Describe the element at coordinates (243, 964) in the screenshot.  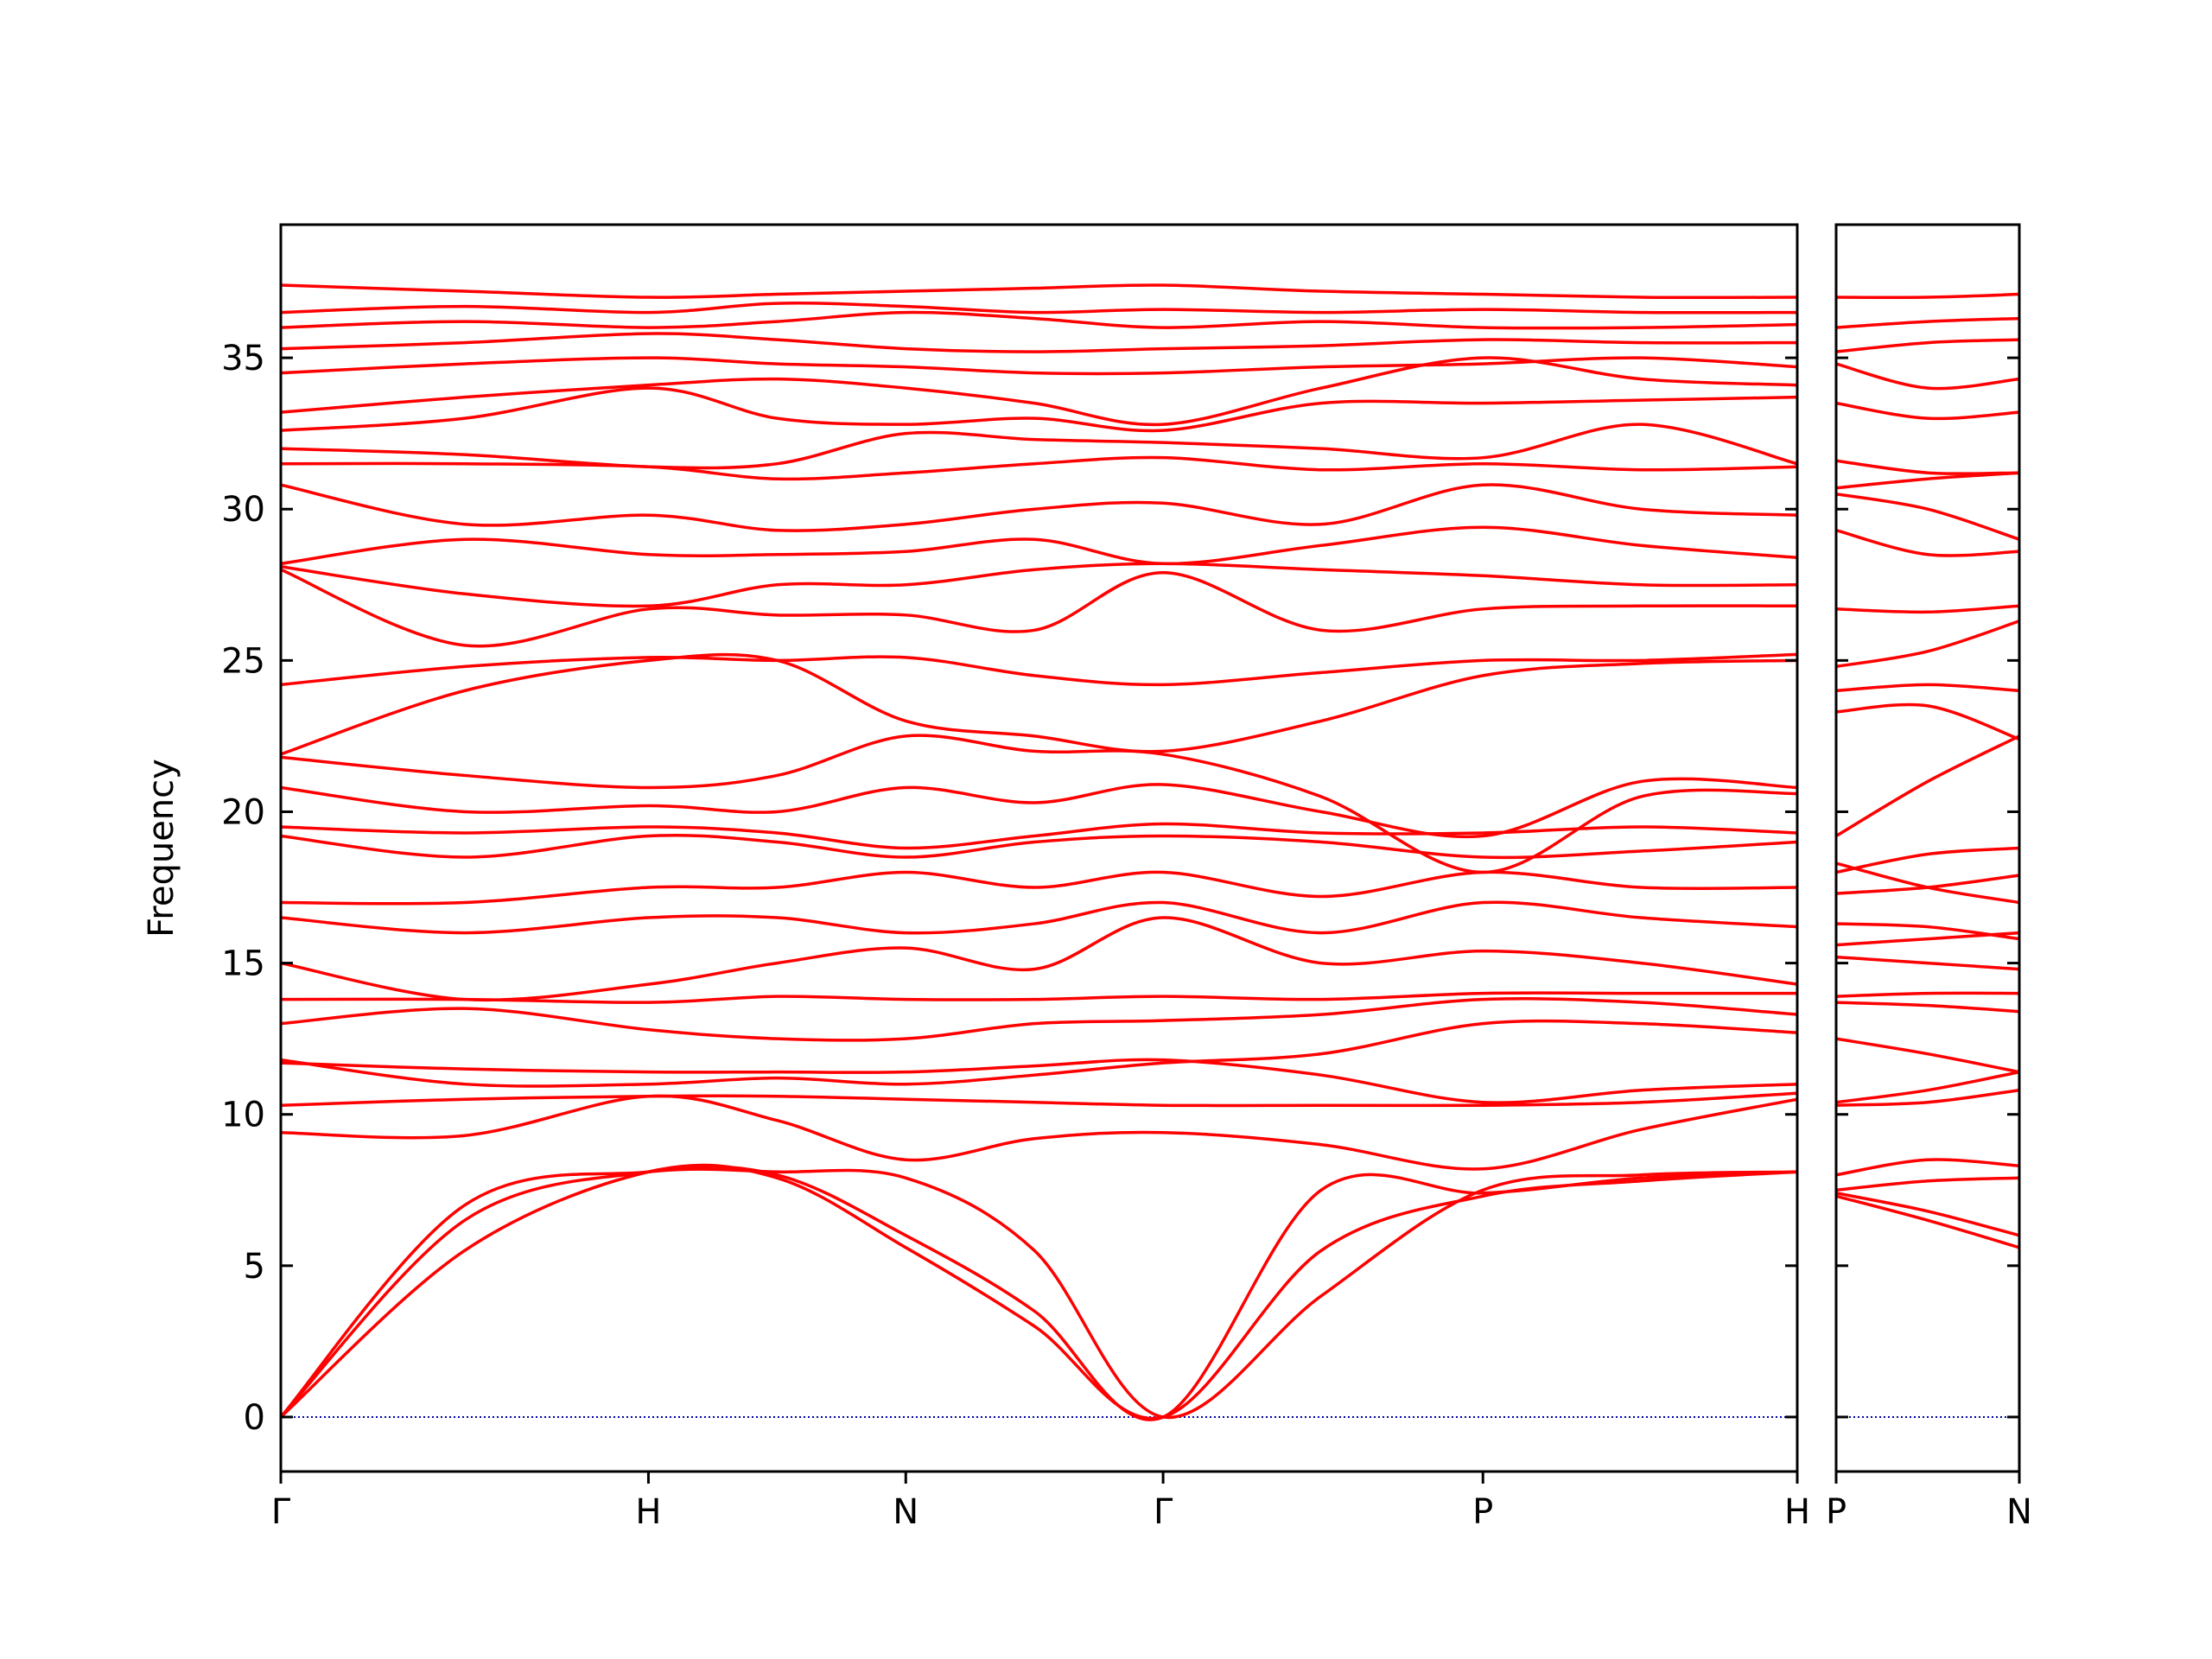
I see `y-tick-label: 15` at that location.